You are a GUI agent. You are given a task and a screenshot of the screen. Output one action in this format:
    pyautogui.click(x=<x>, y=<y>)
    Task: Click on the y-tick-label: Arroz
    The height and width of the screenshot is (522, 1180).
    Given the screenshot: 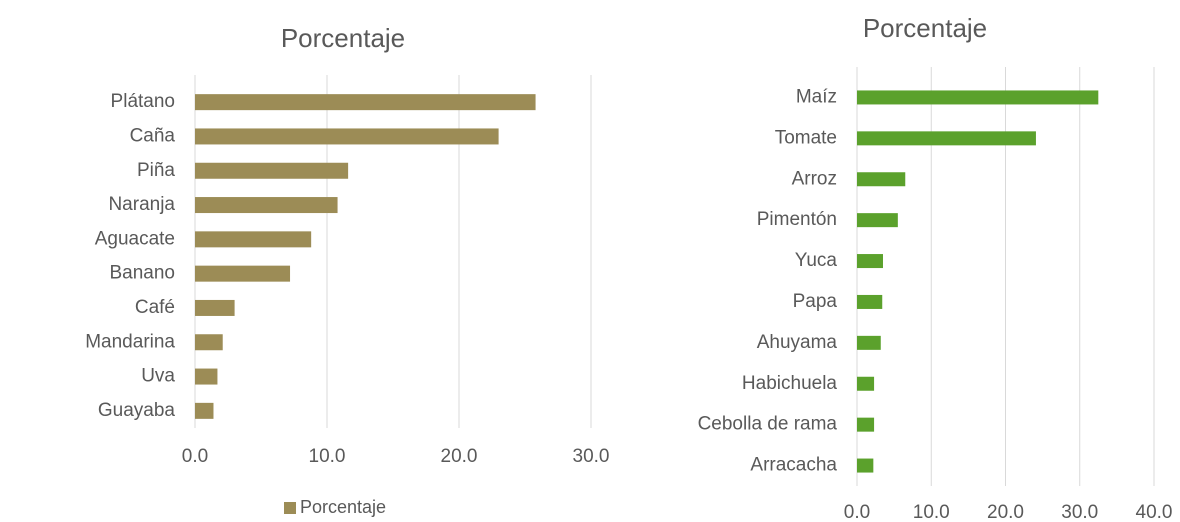 What is the action you would take?
    pyautogui.click(x=814, y=178)
    